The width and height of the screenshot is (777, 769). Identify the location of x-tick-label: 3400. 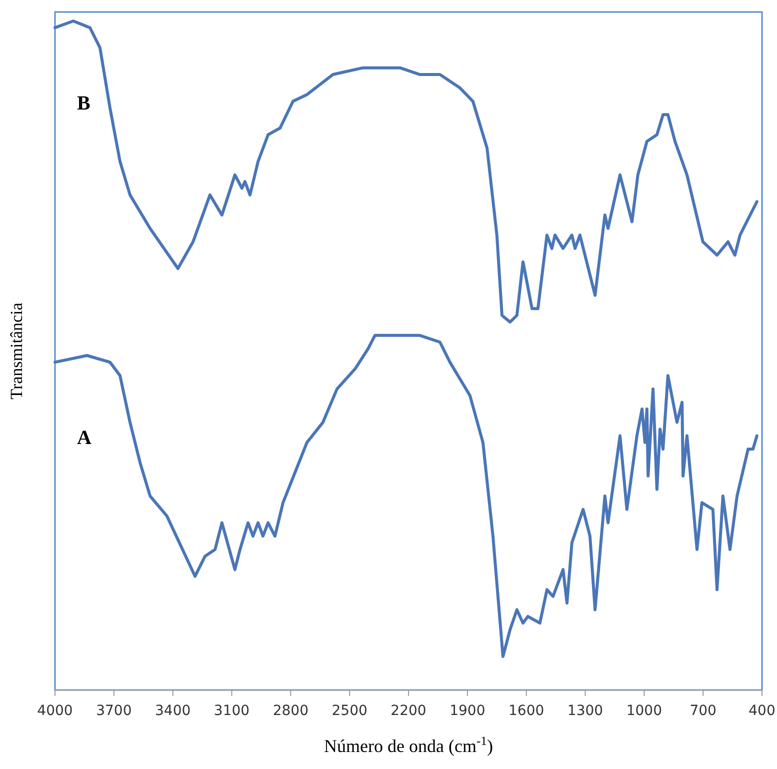
(173, 711).